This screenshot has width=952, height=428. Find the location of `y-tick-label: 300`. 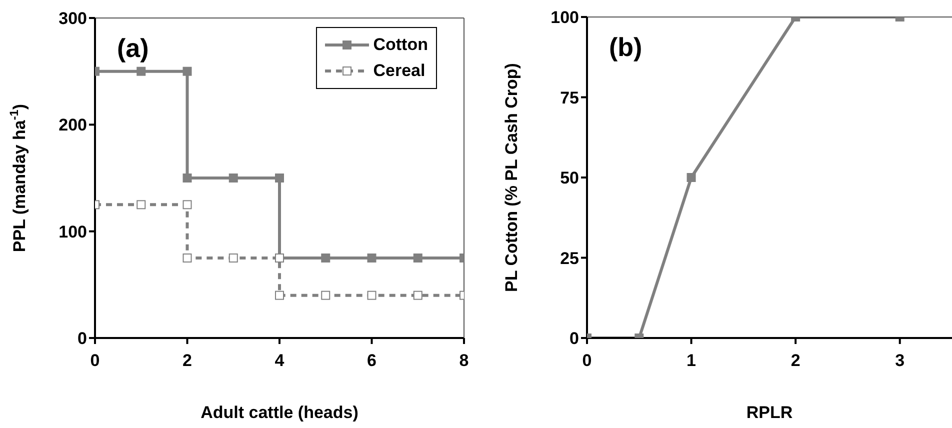

y-tick-label: 300 is located at coordinates (72, 18).